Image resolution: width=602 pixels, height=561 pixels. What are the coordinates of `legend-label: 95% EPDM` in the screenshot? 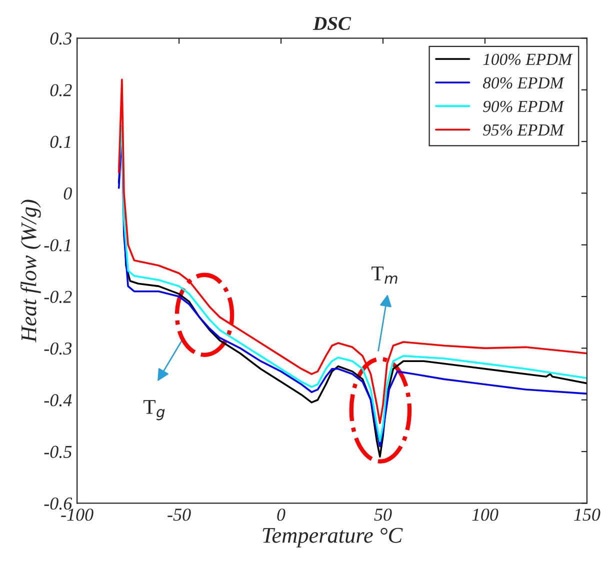 It's located at (523, 130).